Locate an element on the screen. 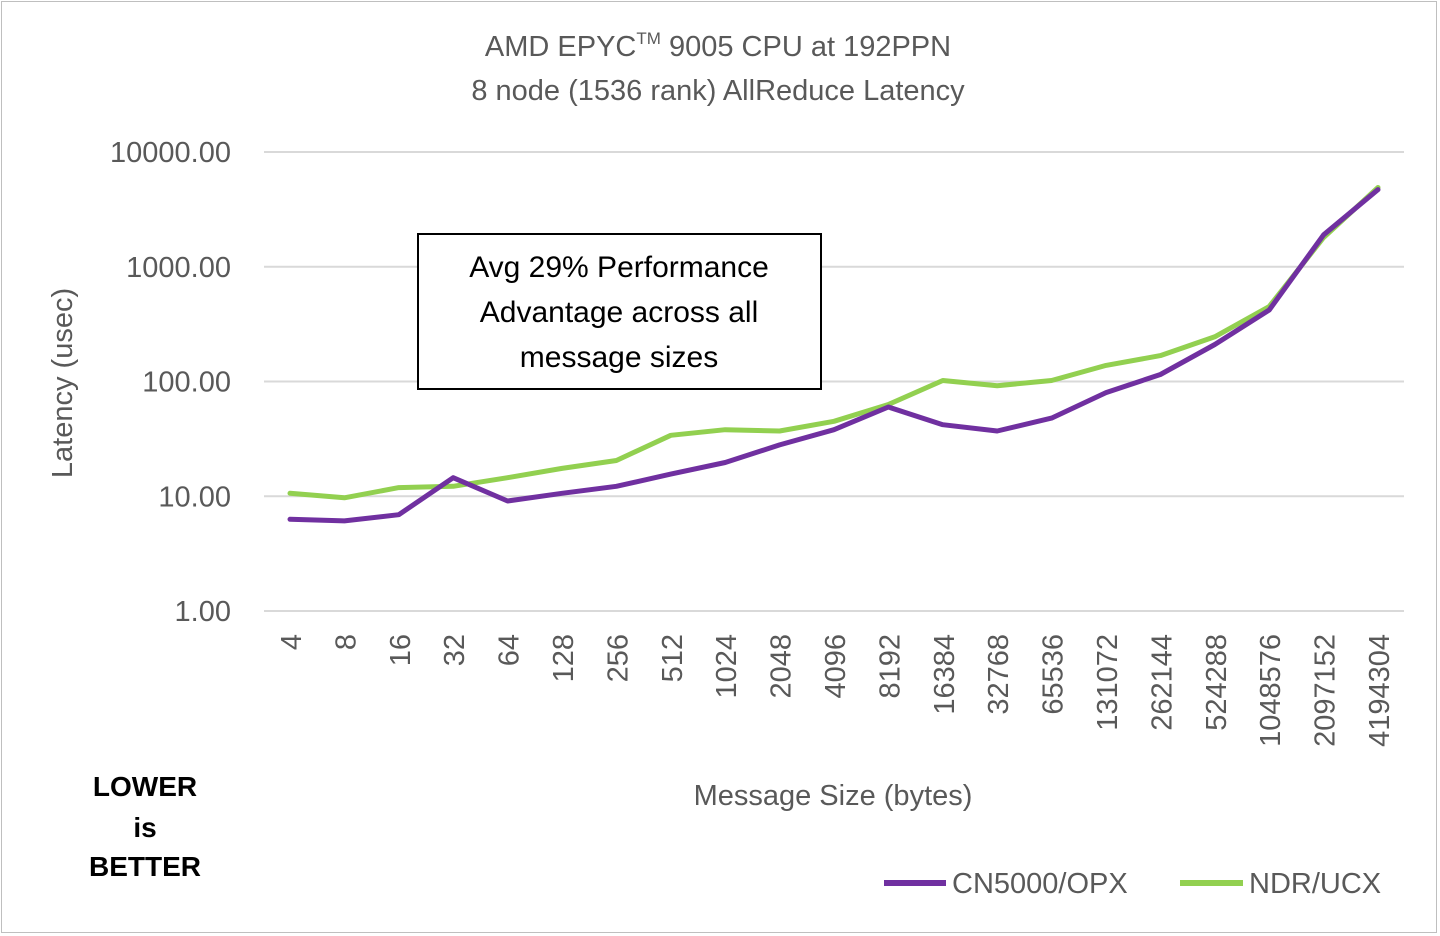 The width and height of the screenshot is (1440, 936). x-tick-label: 4096 is located at coordinates (836, 666).